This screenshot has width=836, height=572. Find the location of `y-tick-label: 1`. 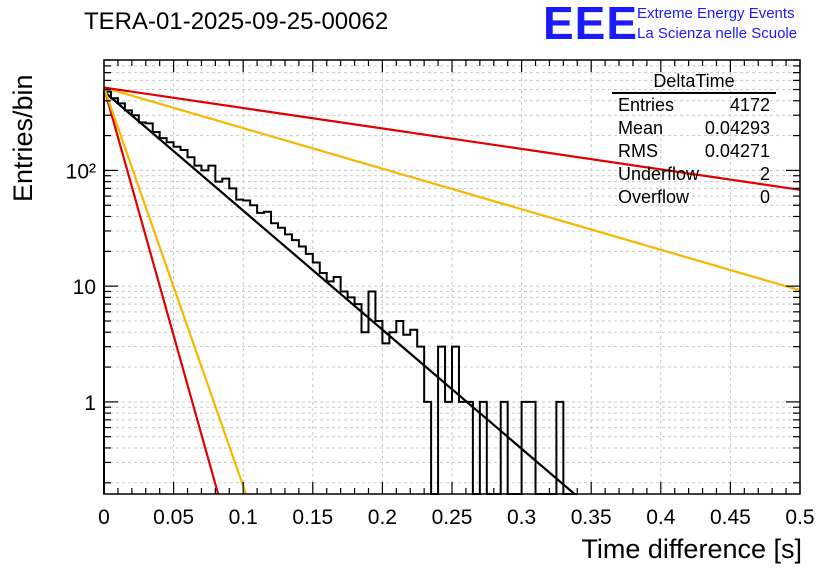

y-tick-label: 1 is located at coordinates (90, 403).